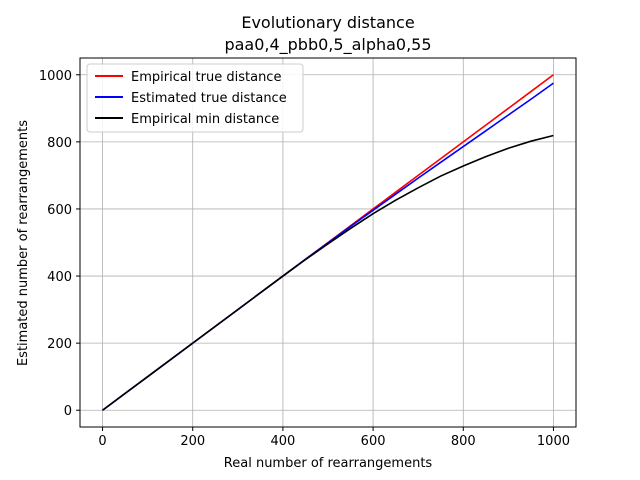  What do you see at coordinates (55, 76) in the screenshot?
I see `y-tick-label: 1000` at bounding box center [55, 76].